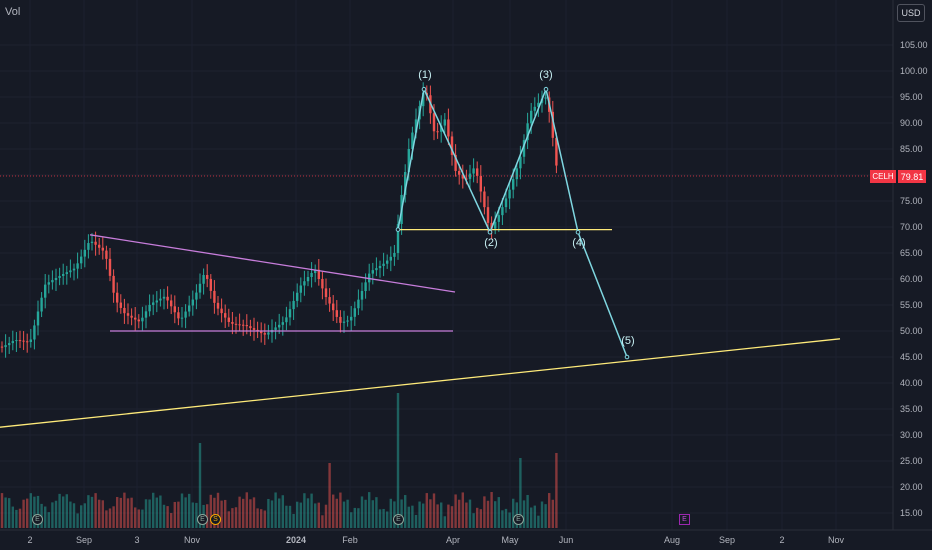 Image resolution: width=932 pixels, height=550 pixels. What do you see at coordinates (911, 513) in the screenshot?
I see `price-axis-tick: 15.00` at bounding box center [911, 513].